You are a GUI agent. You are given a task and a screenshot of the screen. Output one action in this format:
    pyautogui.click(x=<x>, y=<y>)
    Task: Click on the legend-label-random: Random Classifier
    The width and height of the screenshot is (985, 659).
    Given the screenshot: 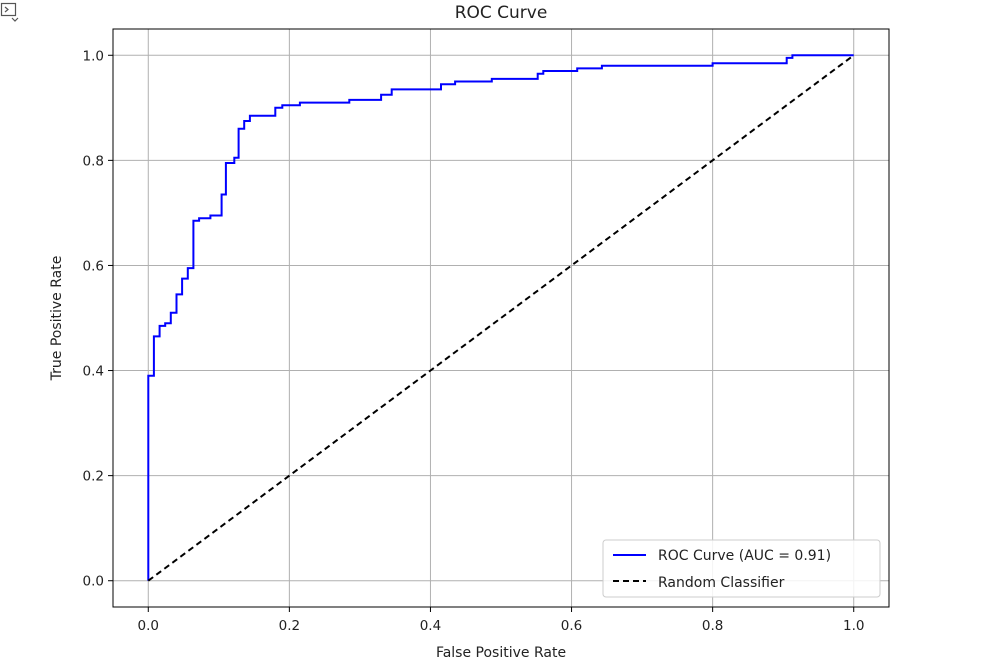 What is the action you would take?
    pyautogui.click(x=721, y=583)
    